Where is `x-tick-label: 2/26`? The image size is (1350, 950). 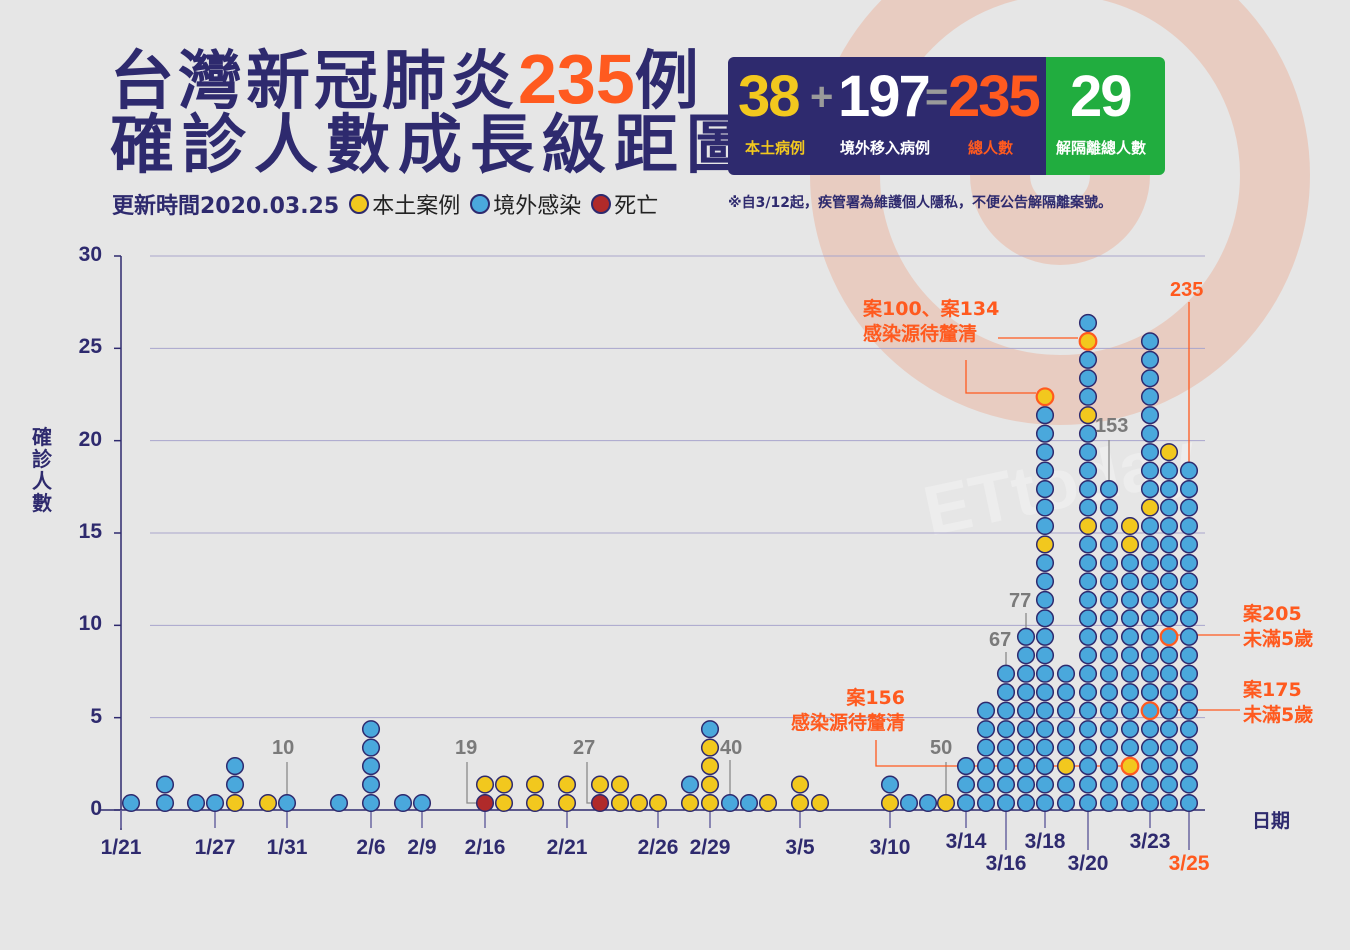
x-tick-label: 2/26 is located at coordinates (658, 847).